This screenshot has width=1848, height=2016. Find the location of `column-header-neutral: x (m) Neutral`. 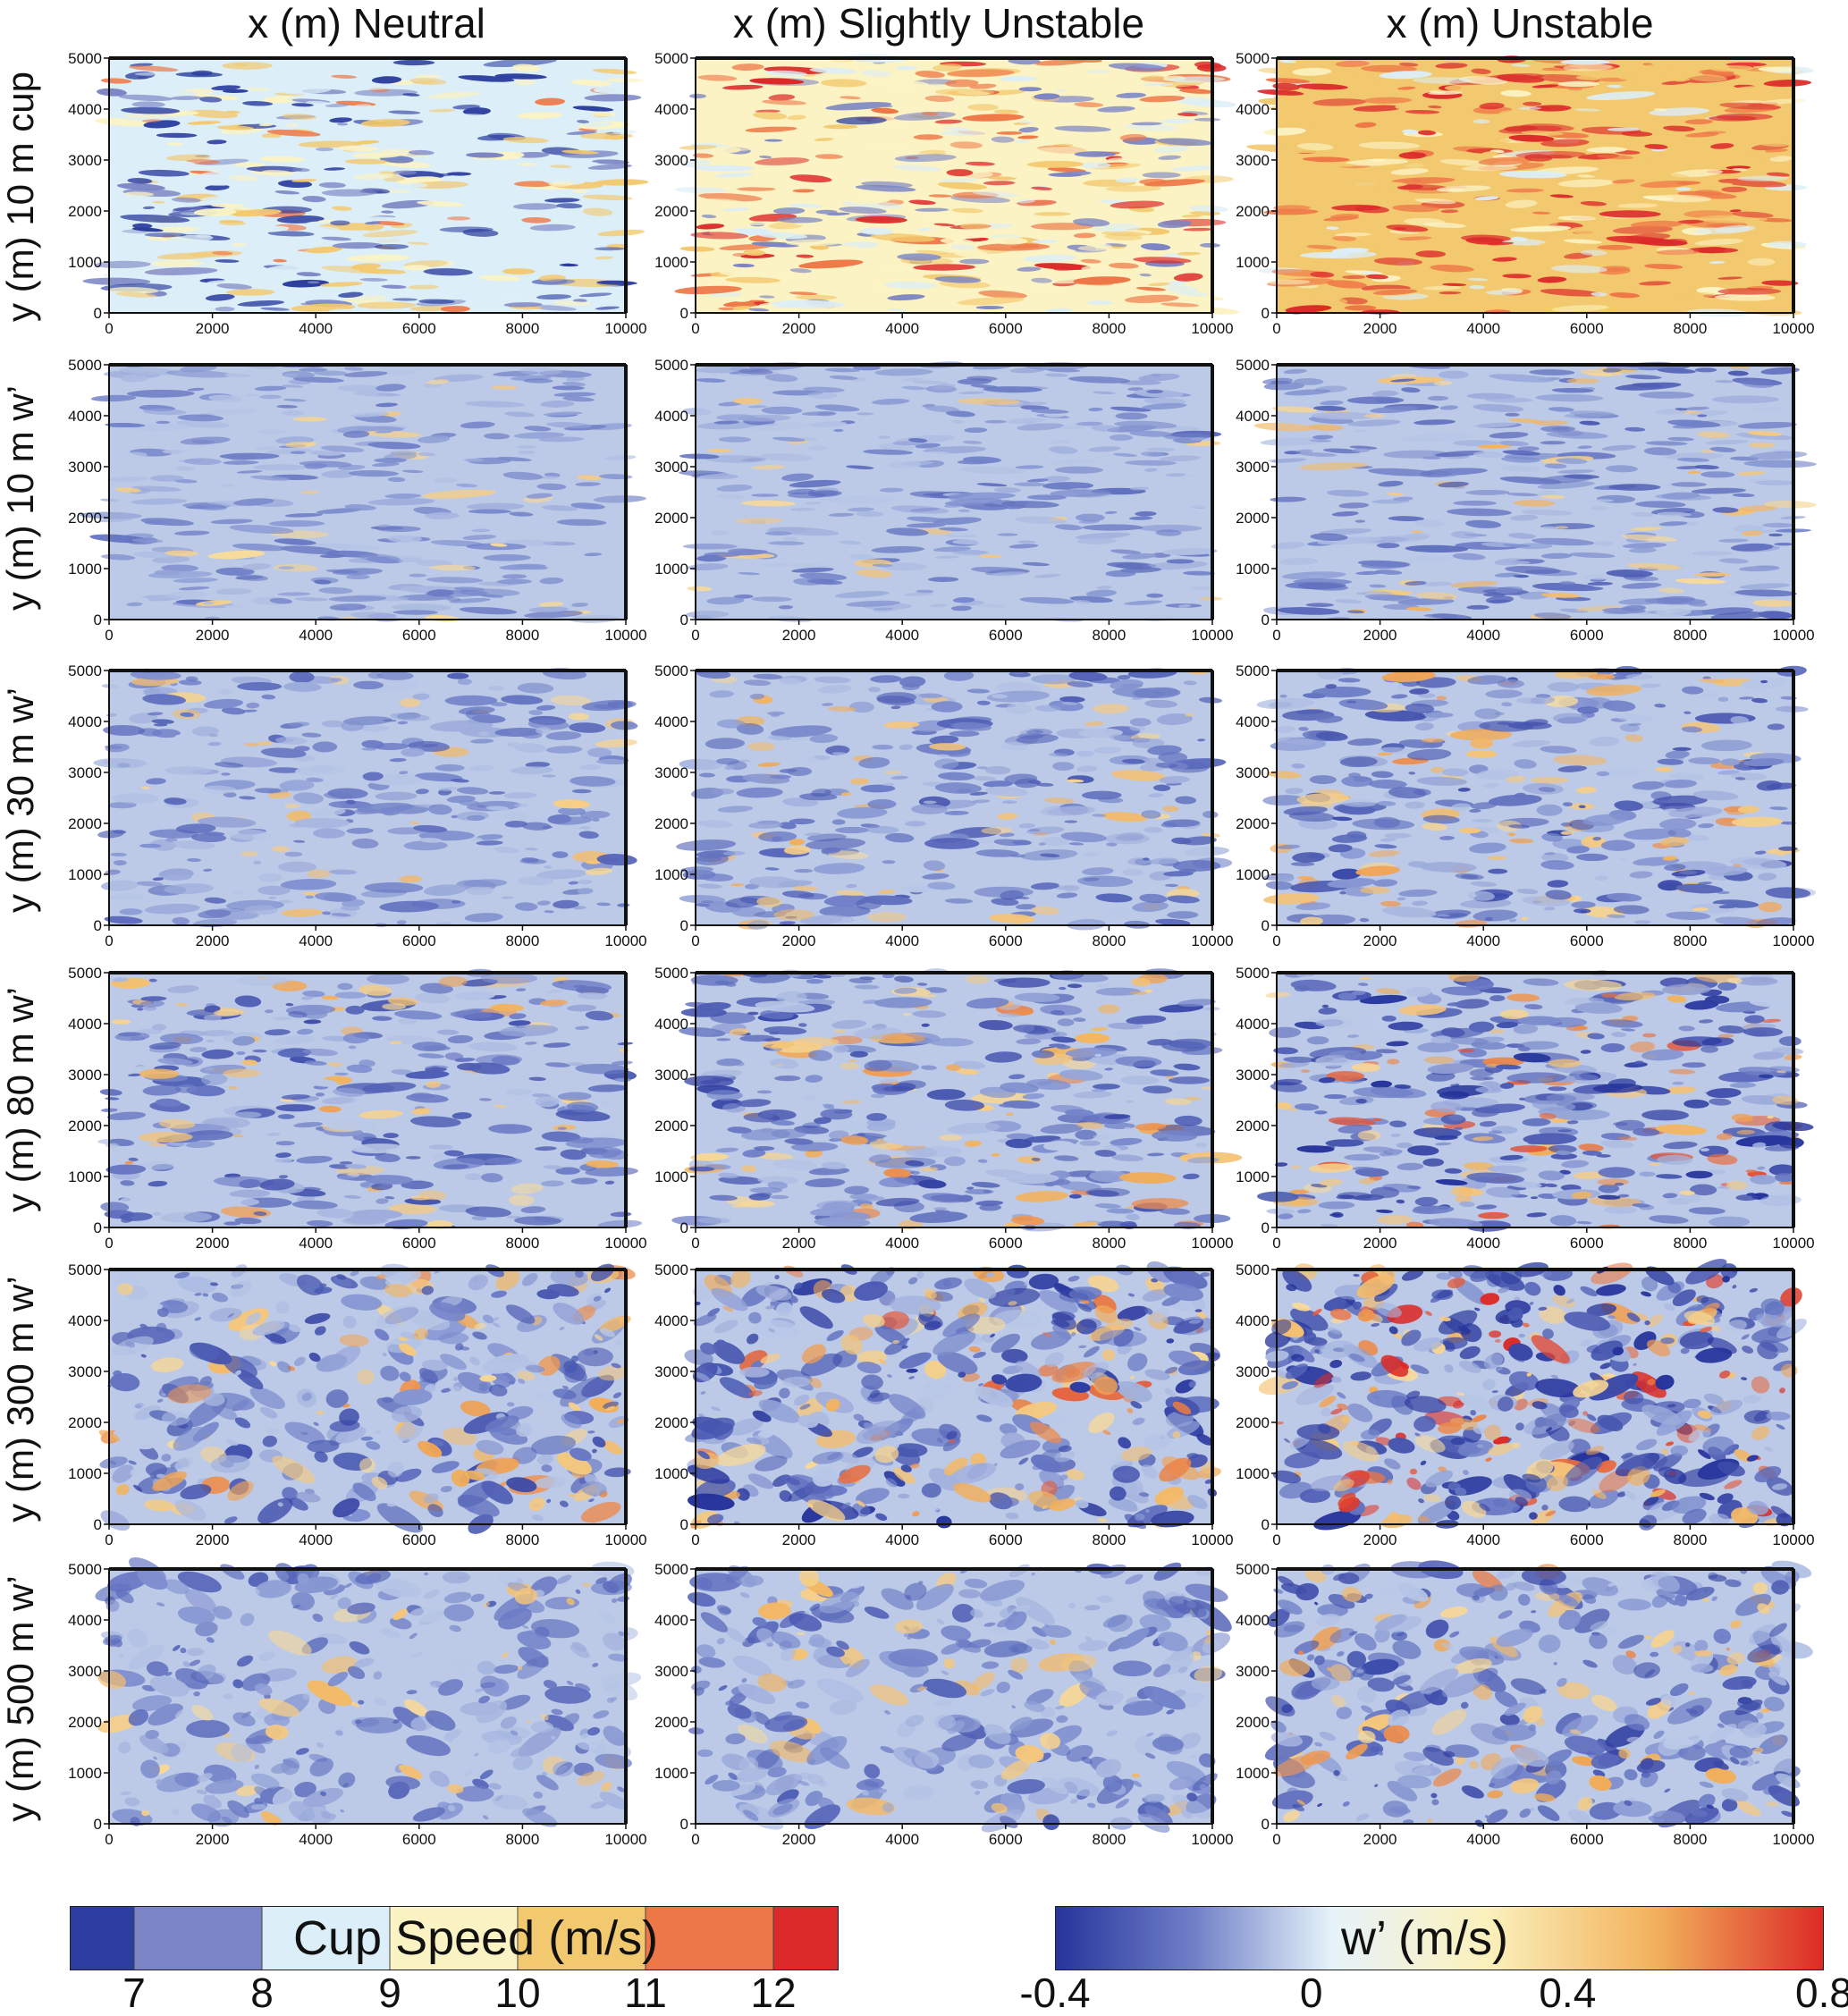

column-header-neutral: x (m) Neutral is located at coordinates (366, 23).